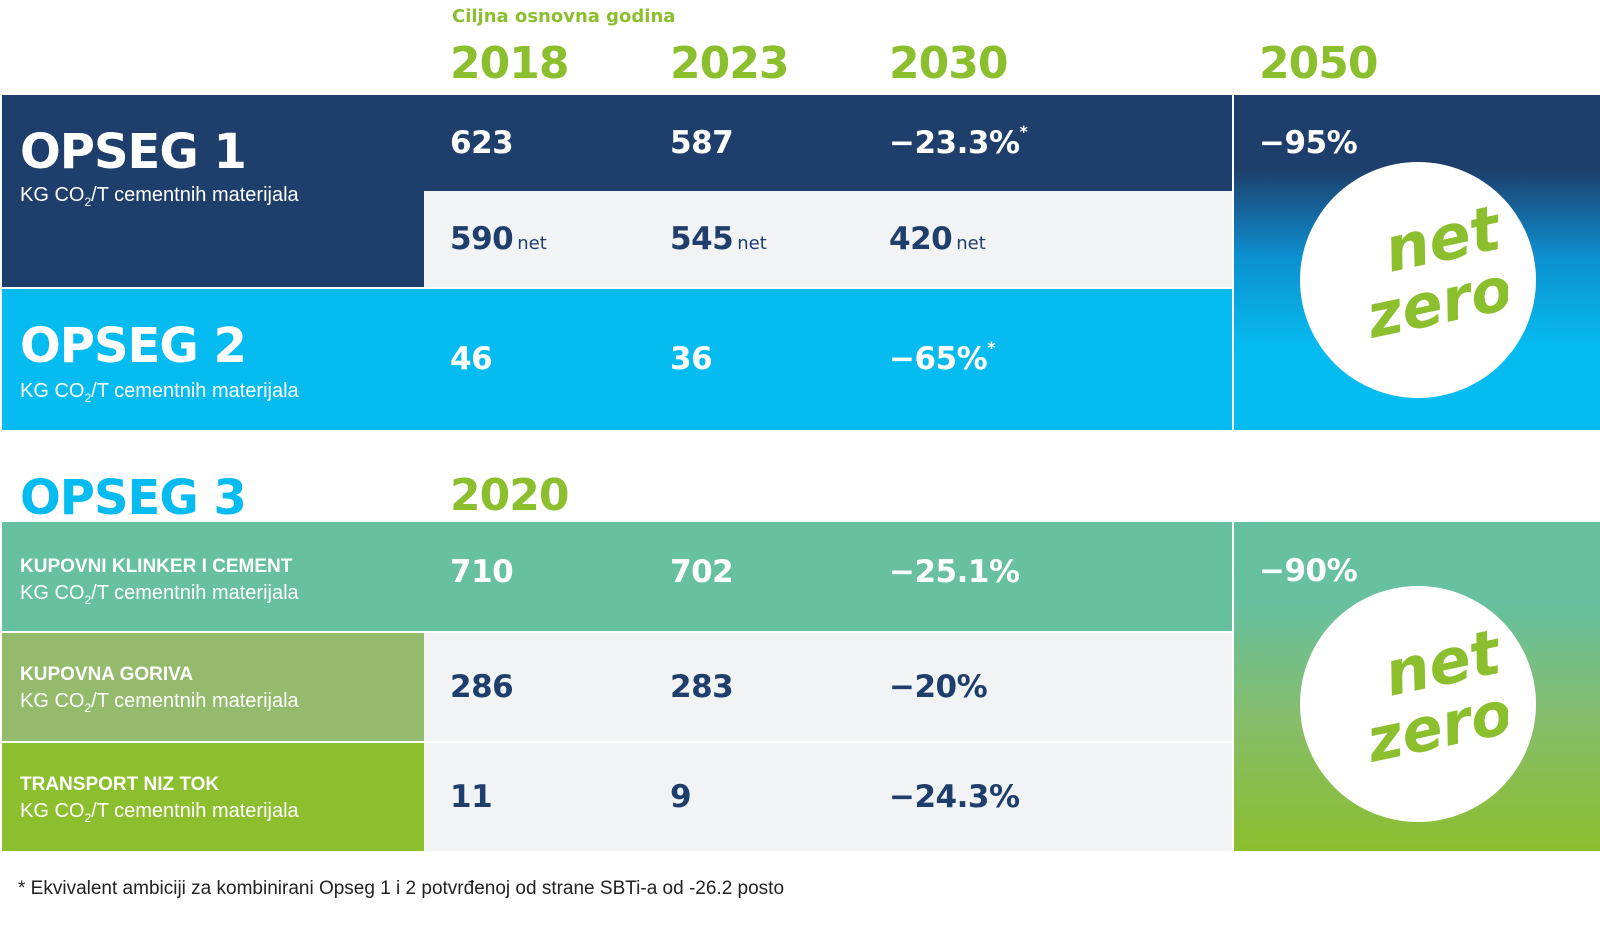  What do you see at coordinates (702, 572) in the screenshot?
I see `scope3-clinker-2023: 702` at bounding box center [702, 572].